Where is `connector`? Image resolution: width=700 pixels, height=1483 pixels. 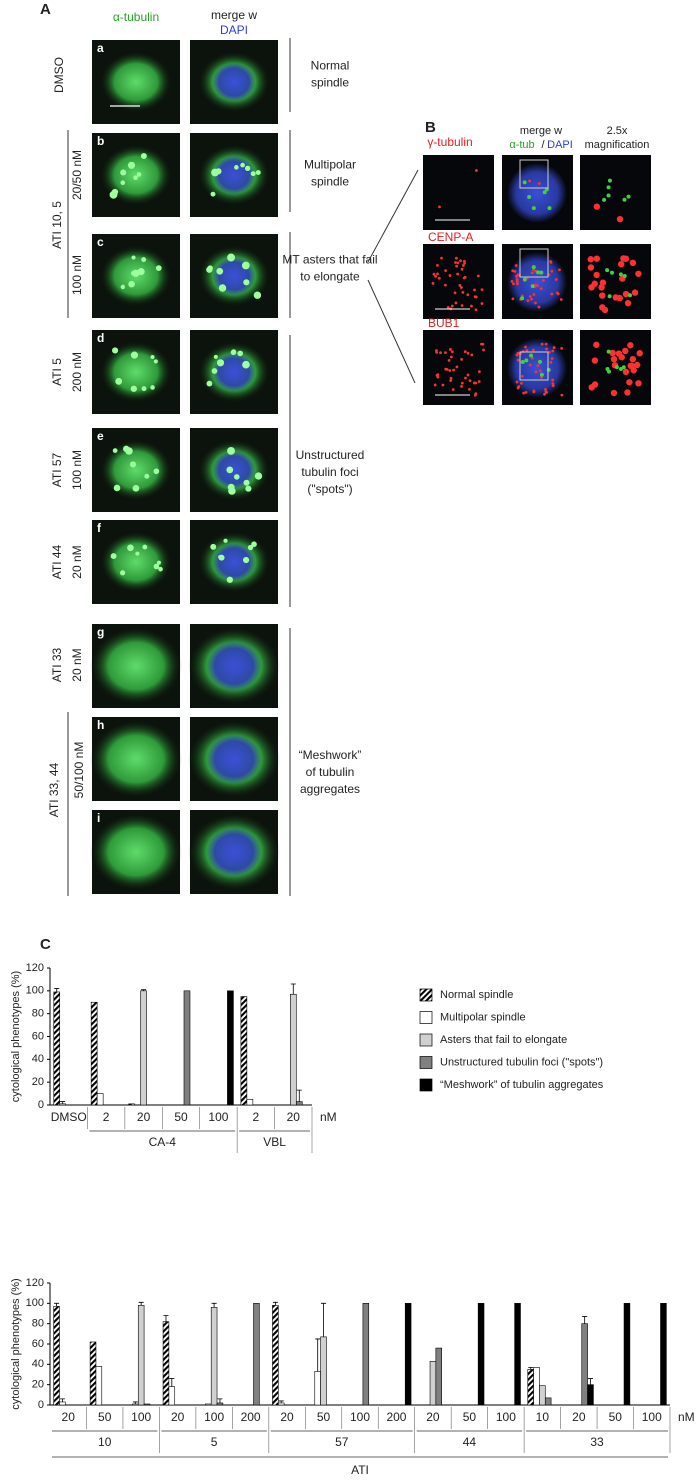 connector is located at coordinates (393, 216).